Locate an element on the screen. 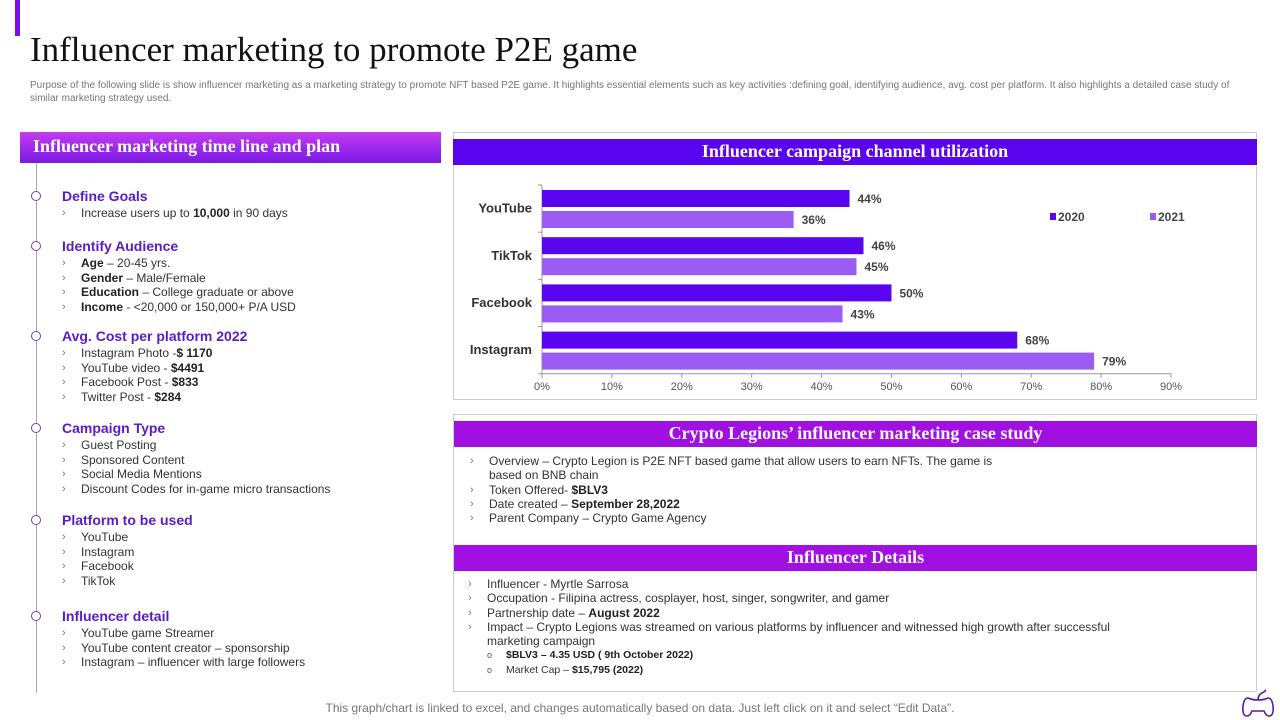 This screenshot has height=720, width=1280. data-label: 36% is located at coordinates (814, 220).